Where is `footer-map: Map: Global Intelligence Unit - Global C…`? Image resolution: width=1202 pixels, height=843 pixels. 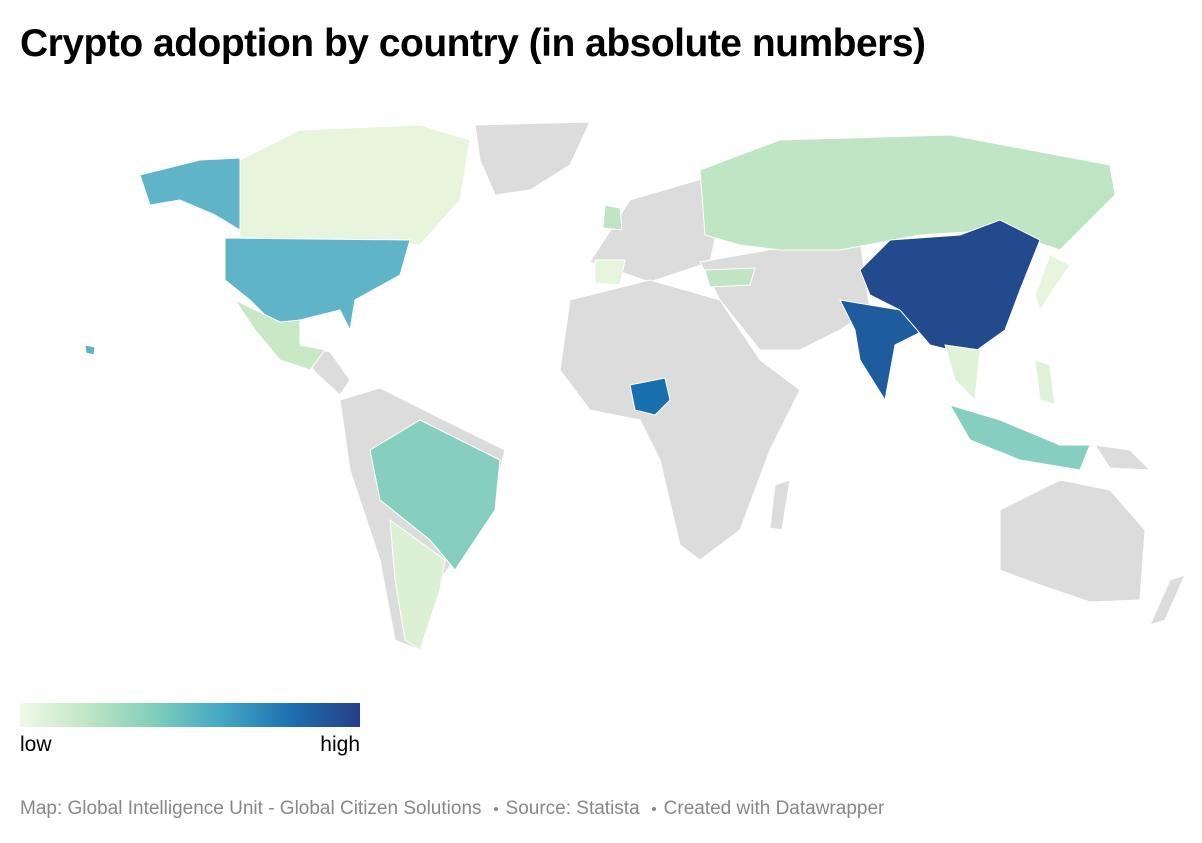 footer-map: Map: Global Intelligence Unit - Global C… is located at coordinates (251, 808).